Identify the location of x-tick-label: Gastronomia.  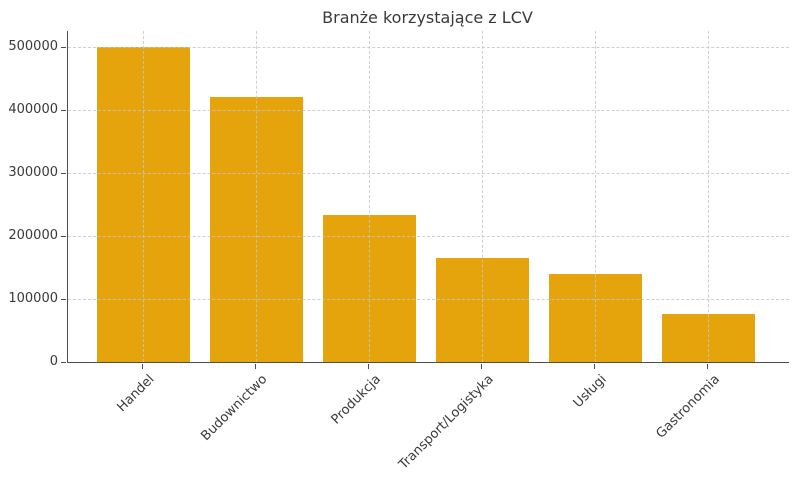
(688, 407).